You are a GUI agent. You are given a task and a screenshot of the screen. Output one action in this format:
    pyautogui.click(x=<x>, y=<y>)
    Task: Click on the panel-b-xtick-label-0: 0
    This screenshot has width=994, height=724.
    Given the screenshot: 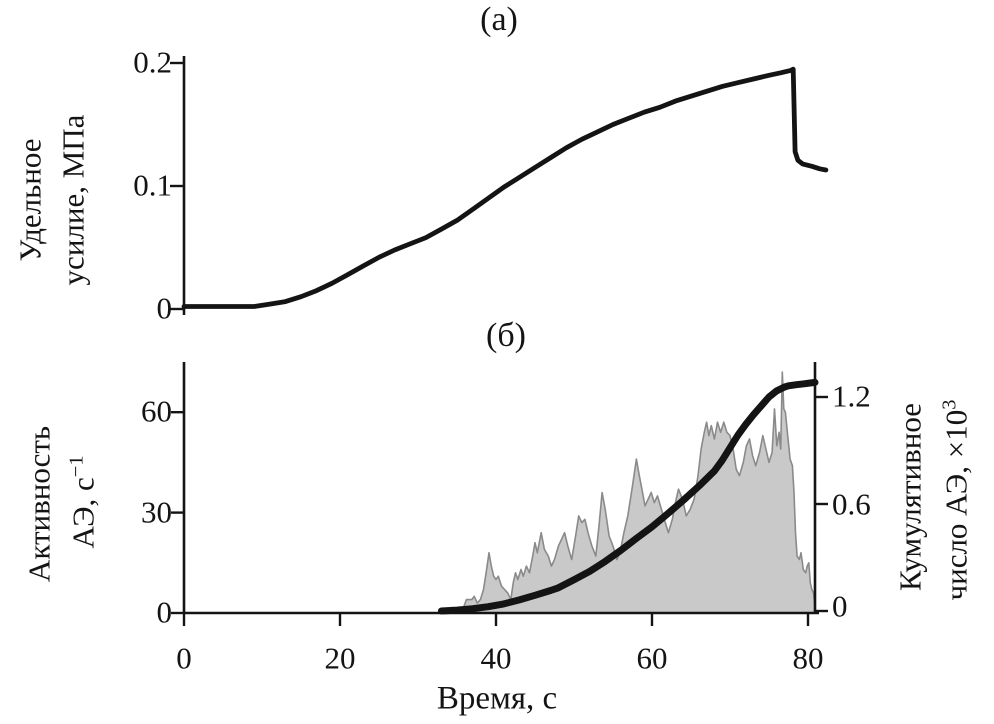 What is the action you would take?
    pyautogui.click(x=184, y=658)
    